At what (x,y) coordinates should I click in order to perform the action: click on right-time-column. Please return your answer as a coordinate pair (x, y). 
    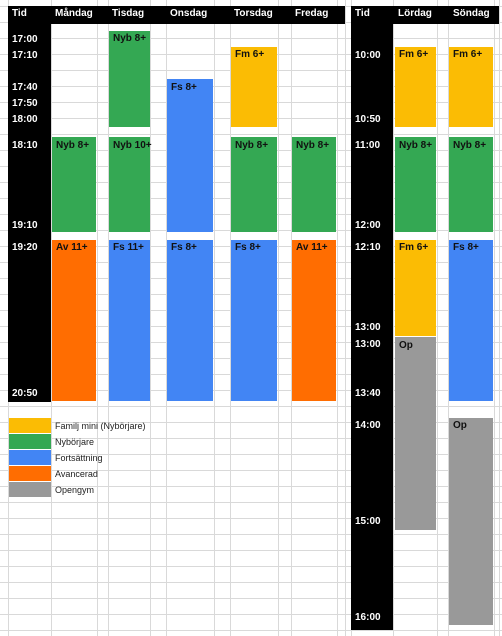
    Looking at the image, I should click on (372, 318).